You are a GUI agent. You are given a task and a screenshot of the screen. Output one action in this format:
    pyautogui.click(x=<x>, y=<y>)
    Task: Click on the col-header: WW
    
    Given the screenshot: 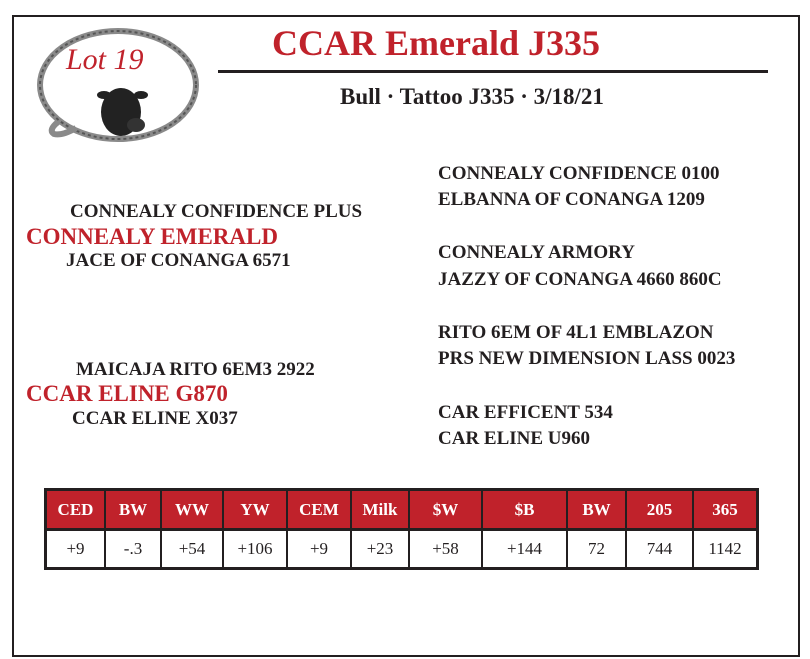 What is the action you would take?
    pyautogui.click(x=192, y=509)
    